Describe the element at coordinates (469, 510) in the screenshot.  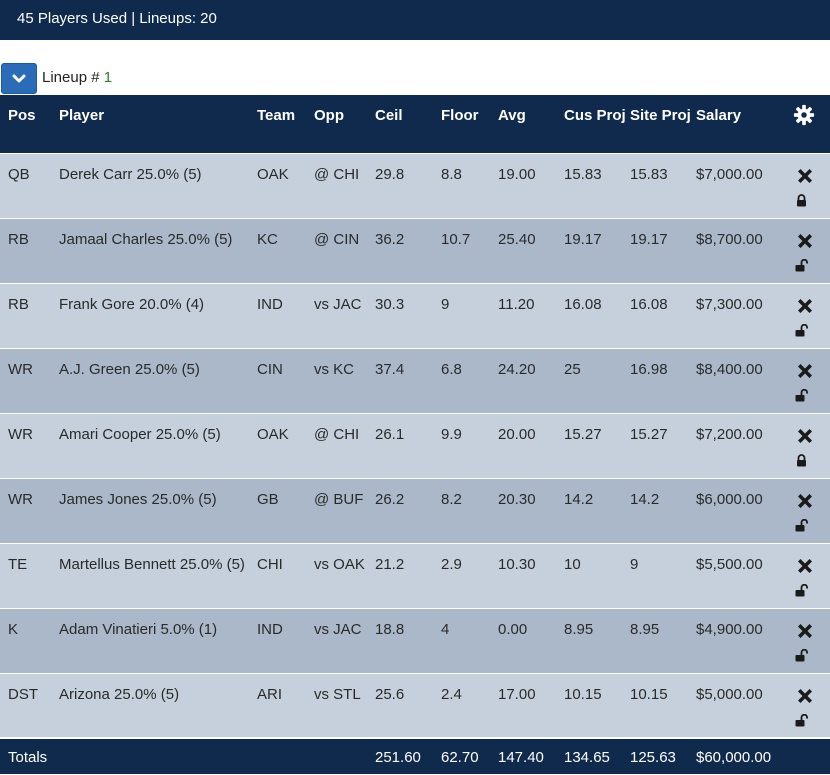
I see `cell-floor: 8.2` at that location.